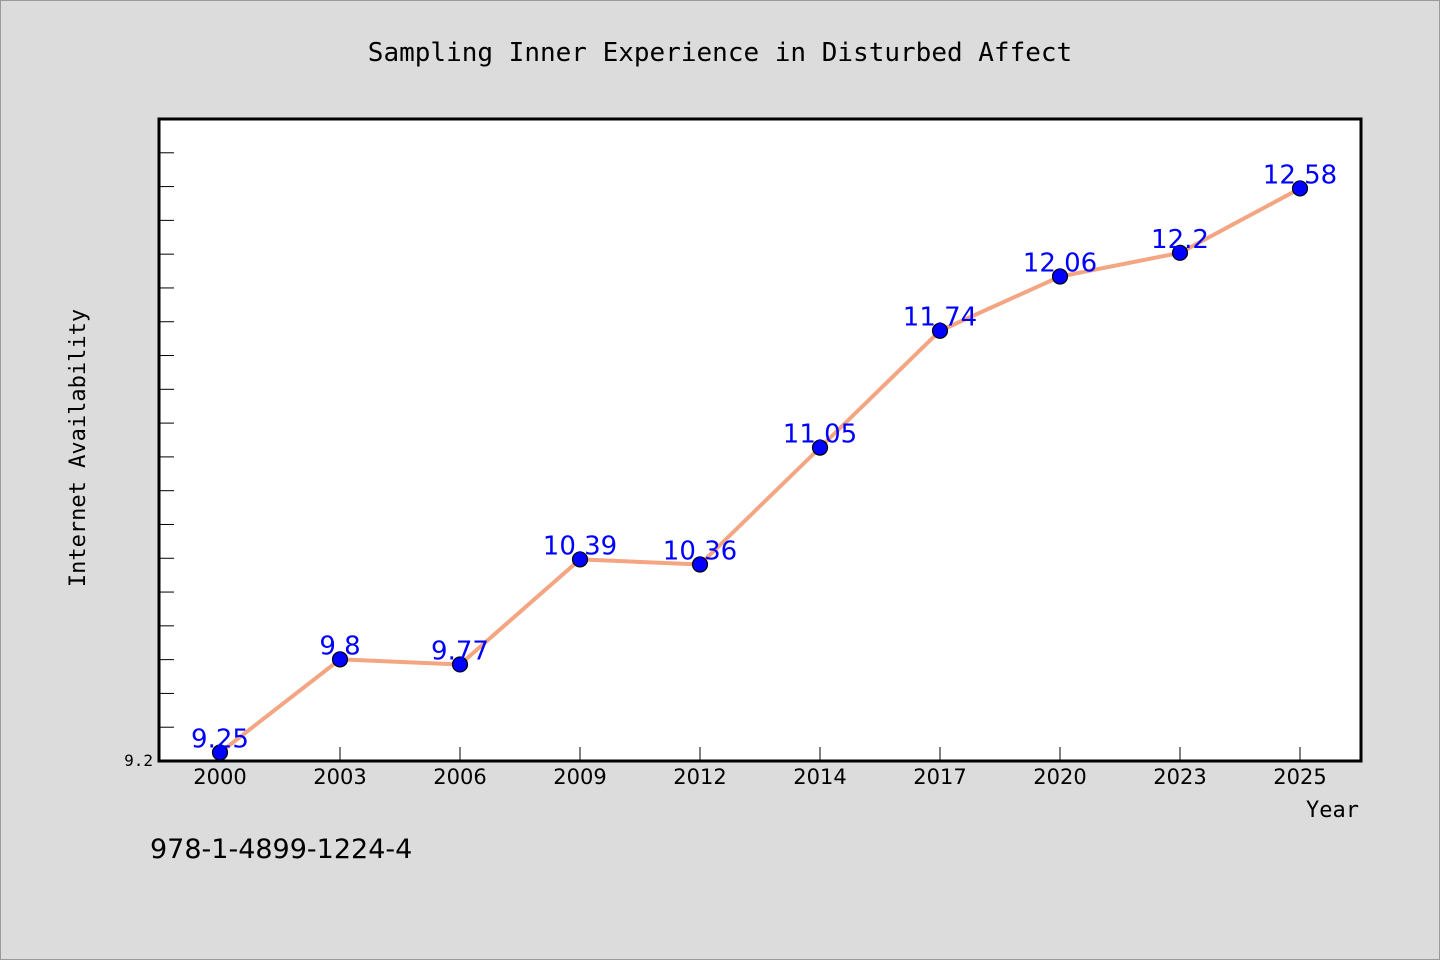  What do you see at coordinates (700, 552) in the screenshot?
I see `data-label: 10.36` at bounding box center [700, 552].